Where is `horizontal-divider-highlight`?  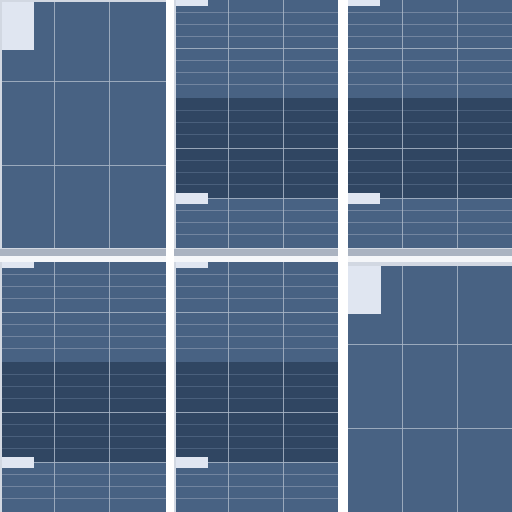 horizontal-divider-highlight is located at coordinates (256, 259).